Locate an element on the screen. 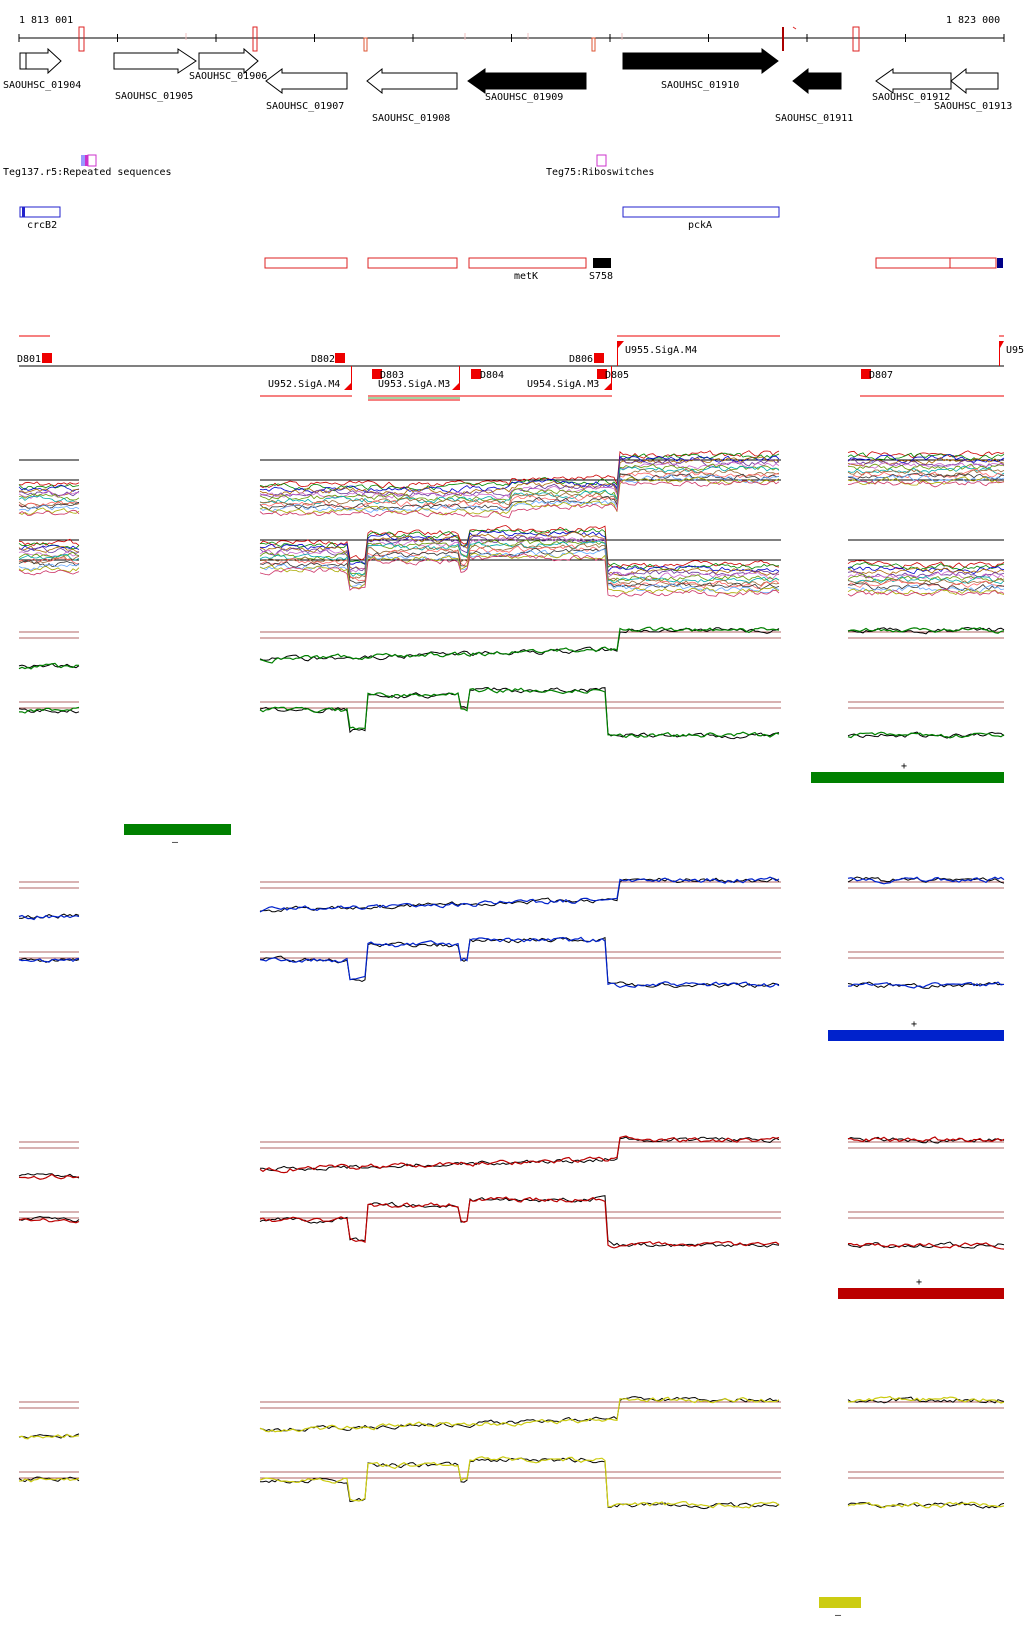  green-plus-bar is located at coordinates (907, 777).